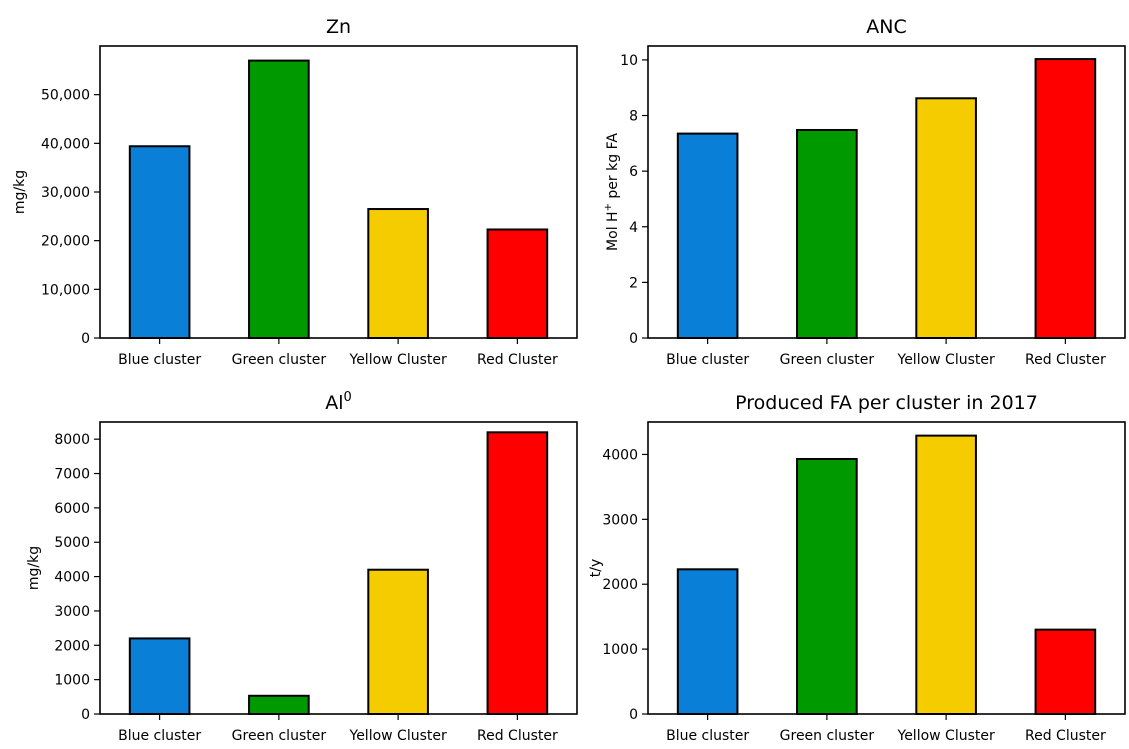 Image resolution: width=1129 pixels, height=749 pixels. Describe the element at coordinates (338, 27) in the screenshot. I see `chart-title: Zn` at that location.